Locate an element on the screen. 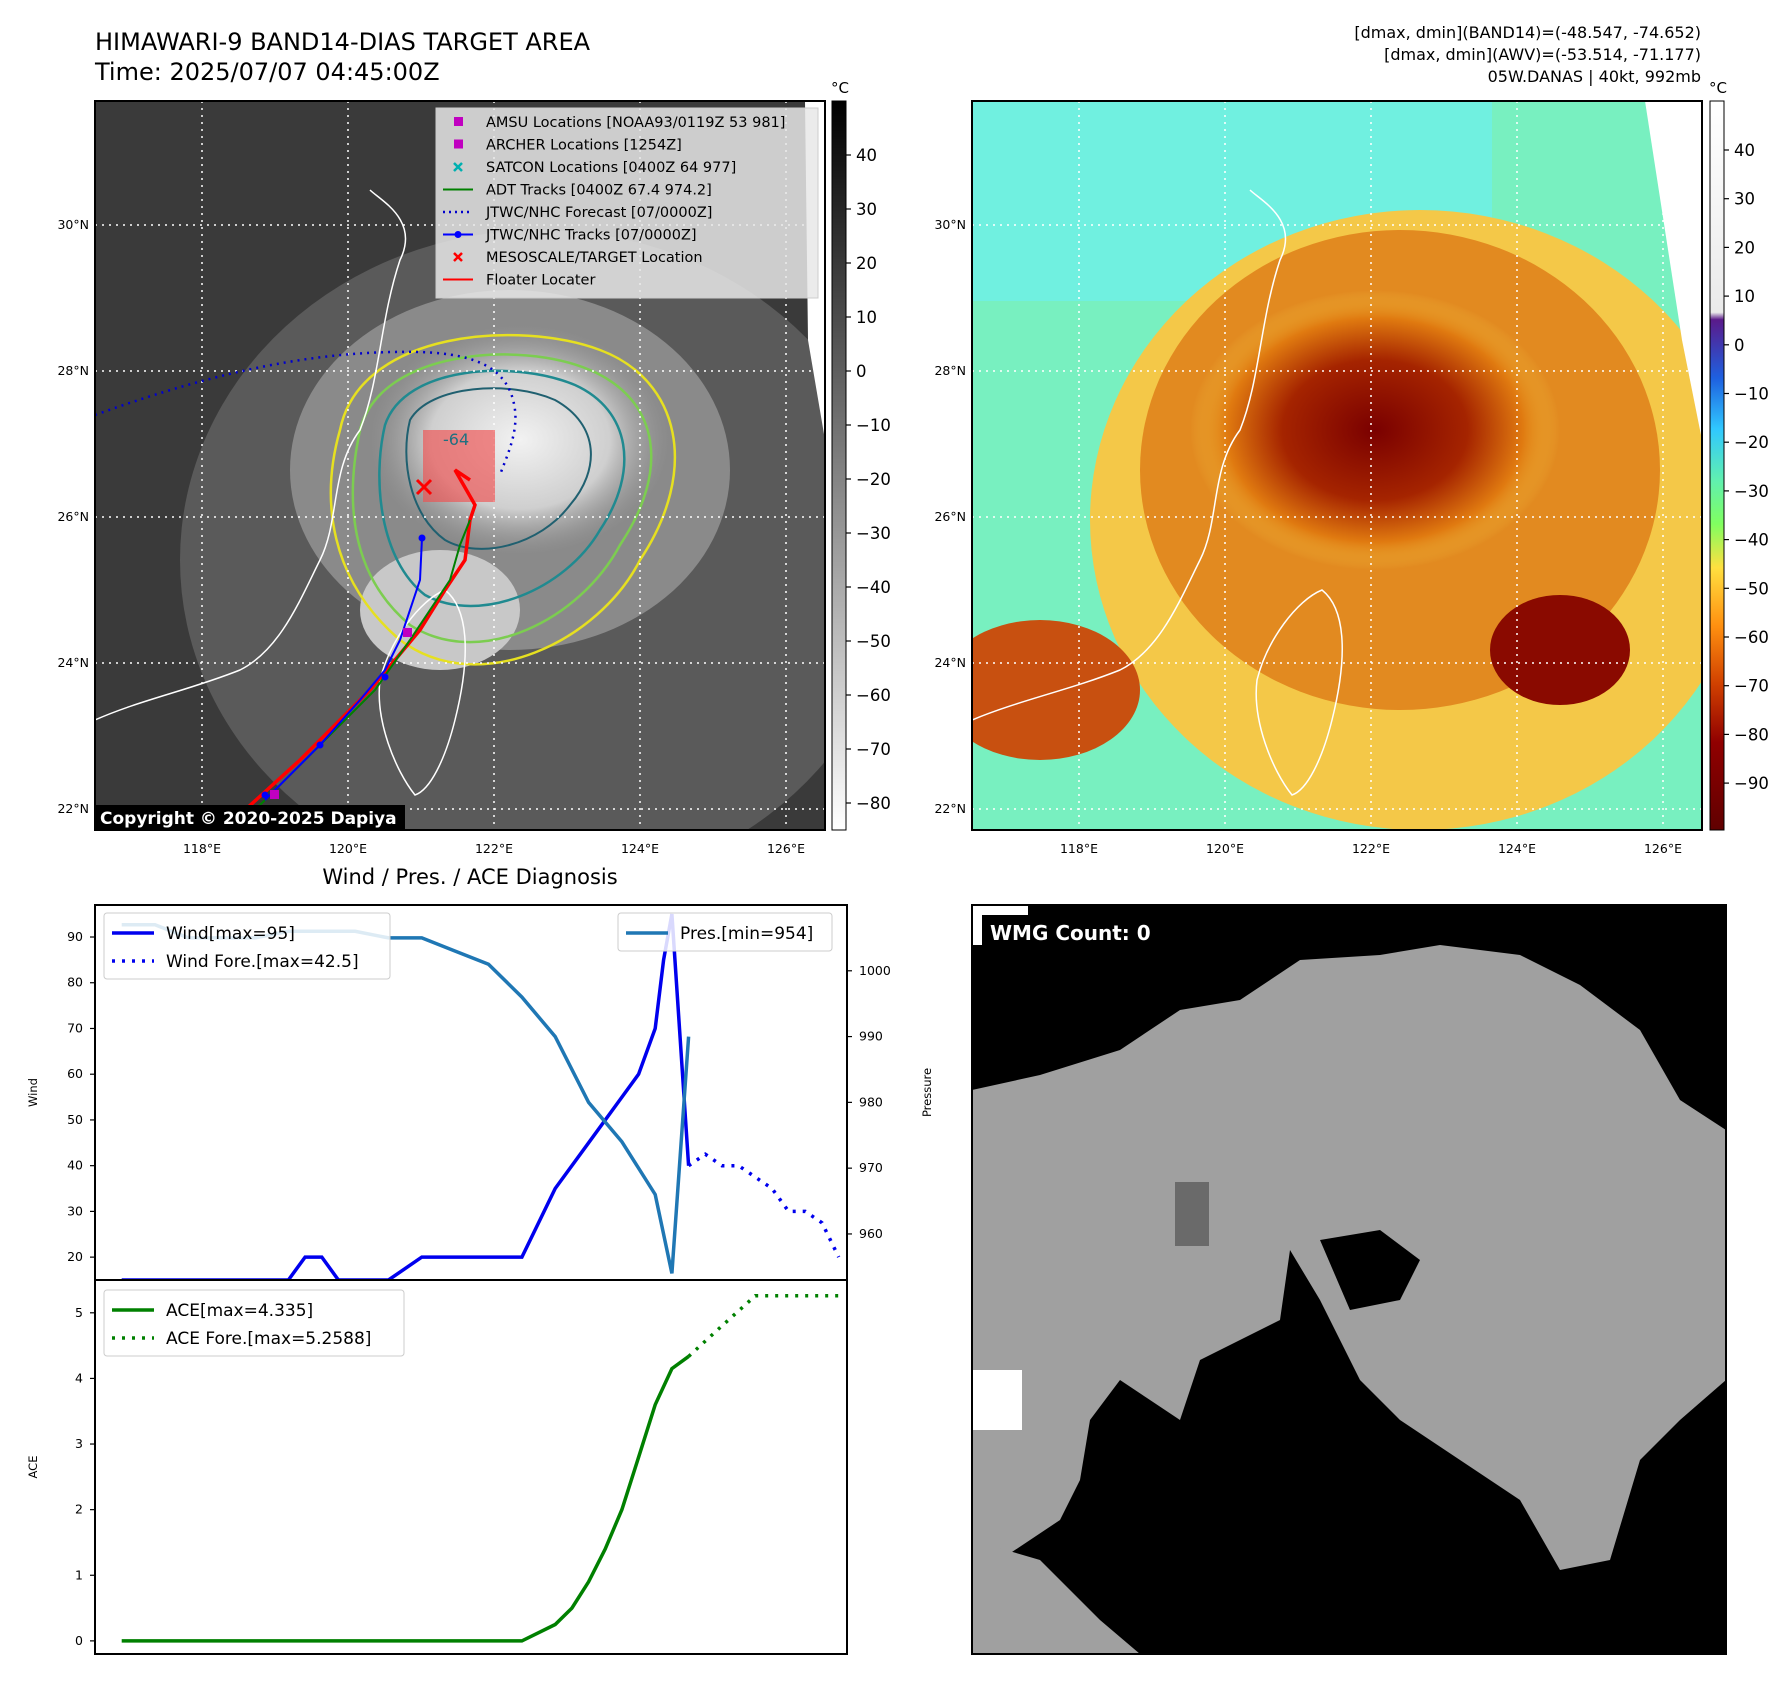 The height and width of the screenshot is (1690, 1788). legend-label: Wind[max=95] is located at coordinates (230, 934).